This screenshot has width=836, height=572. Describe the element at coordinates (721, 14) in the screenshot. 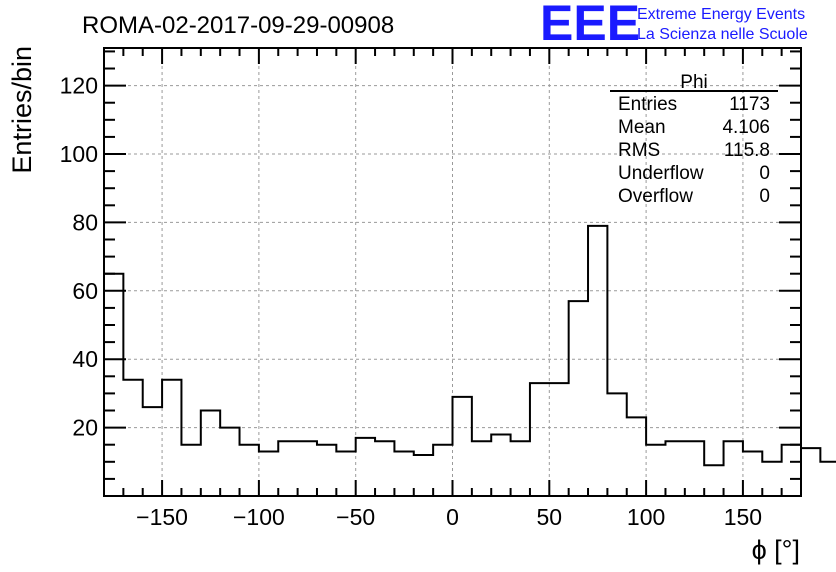

I see `logo-line-1: Extreme Energy Events` at that location.